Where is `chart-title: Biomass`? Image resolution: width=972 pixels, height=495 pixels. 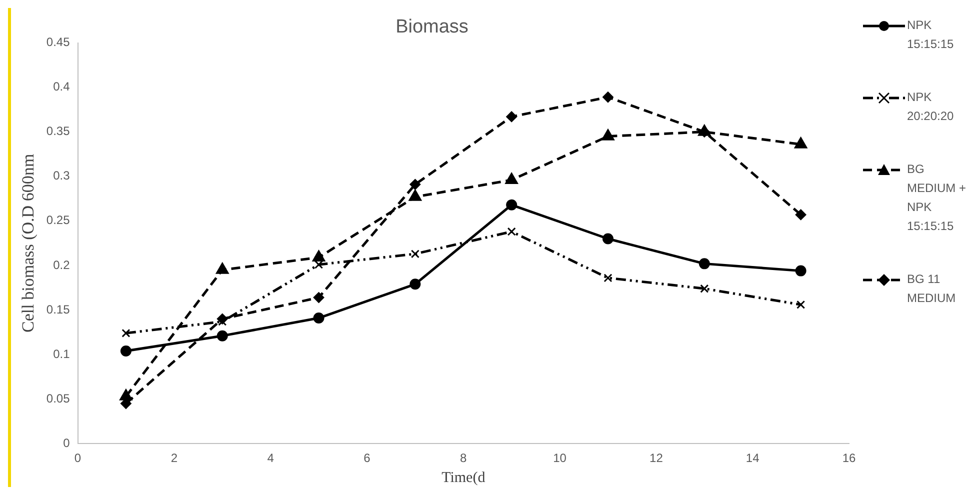 chart-title: Biomass is located at coordinates (432, 27).